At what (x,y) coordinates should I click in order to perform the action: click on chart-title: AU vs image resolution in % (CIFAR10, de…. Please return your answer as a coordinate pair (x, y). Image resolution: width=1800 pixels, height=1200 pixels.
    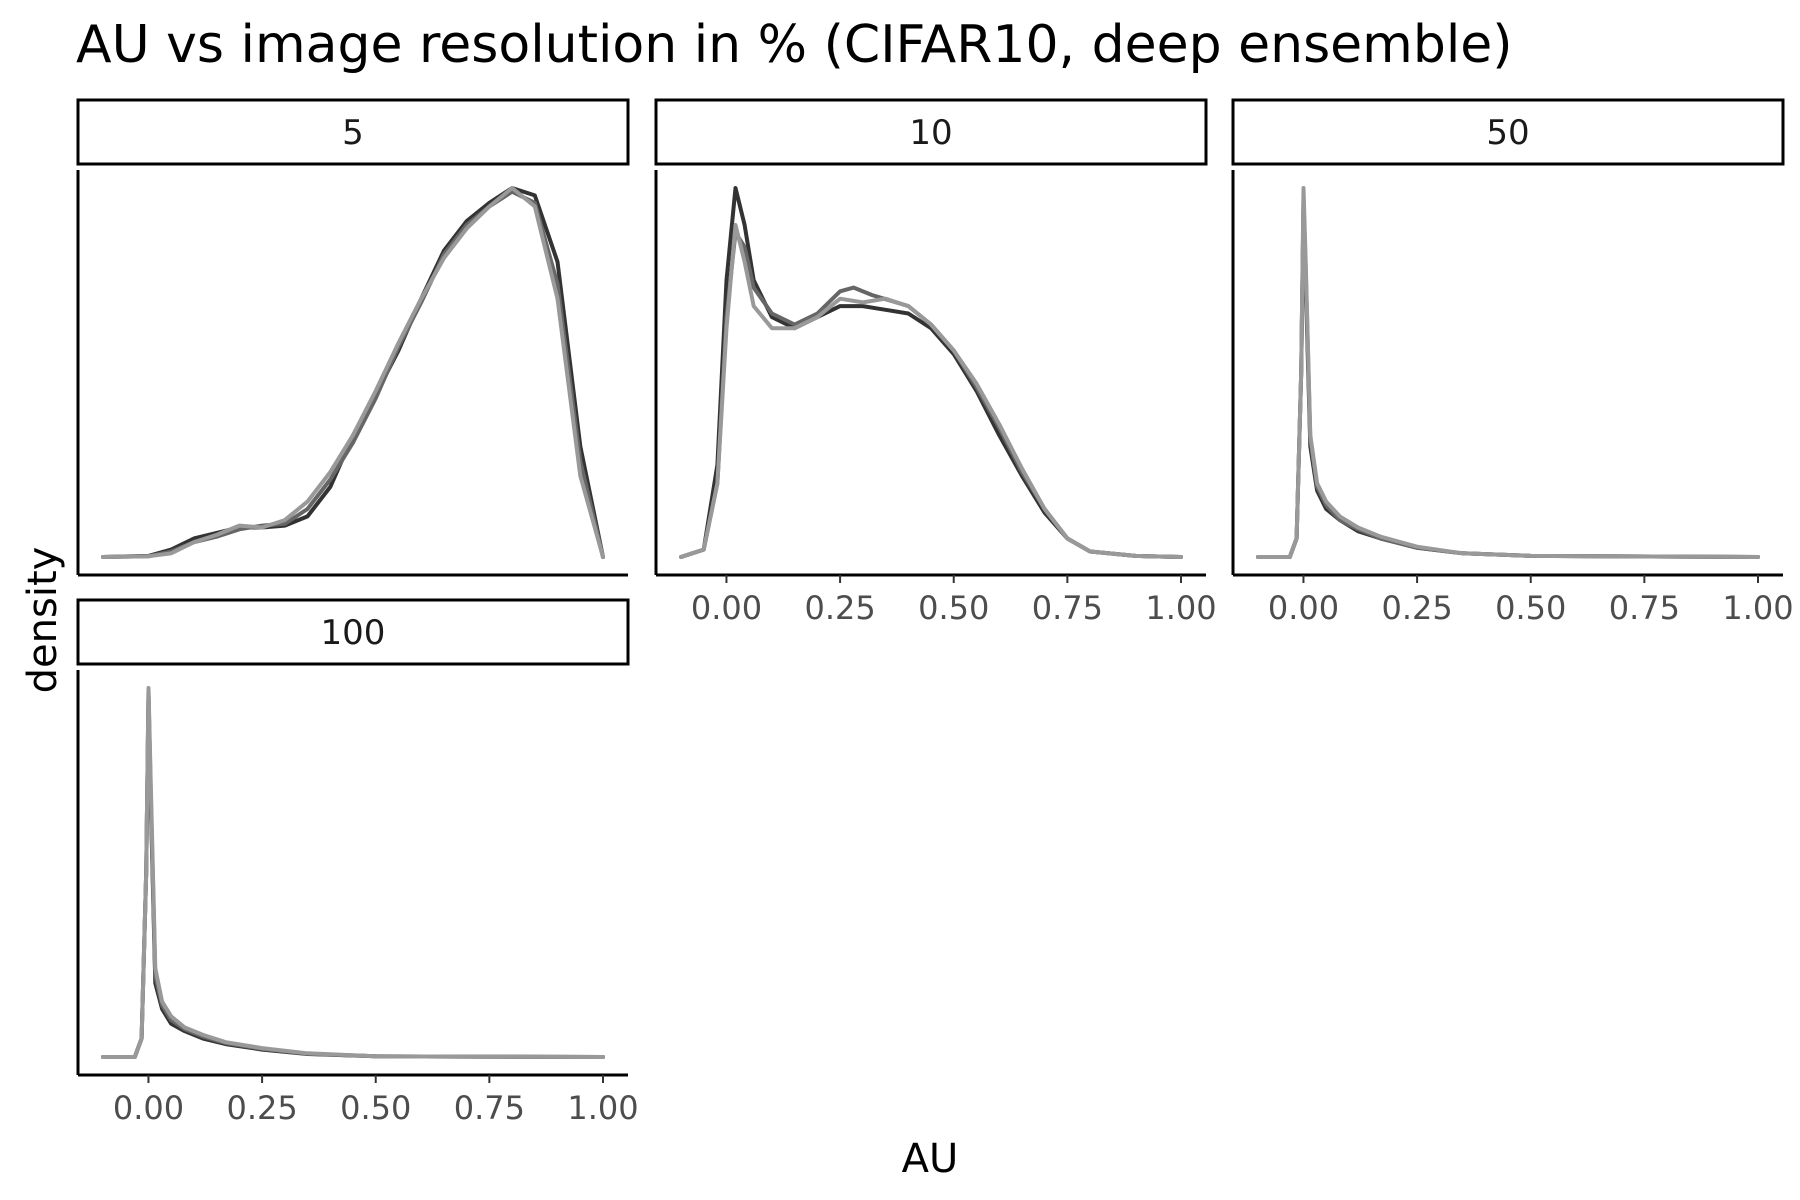
    Looking at the image, I should click on (794, 45).